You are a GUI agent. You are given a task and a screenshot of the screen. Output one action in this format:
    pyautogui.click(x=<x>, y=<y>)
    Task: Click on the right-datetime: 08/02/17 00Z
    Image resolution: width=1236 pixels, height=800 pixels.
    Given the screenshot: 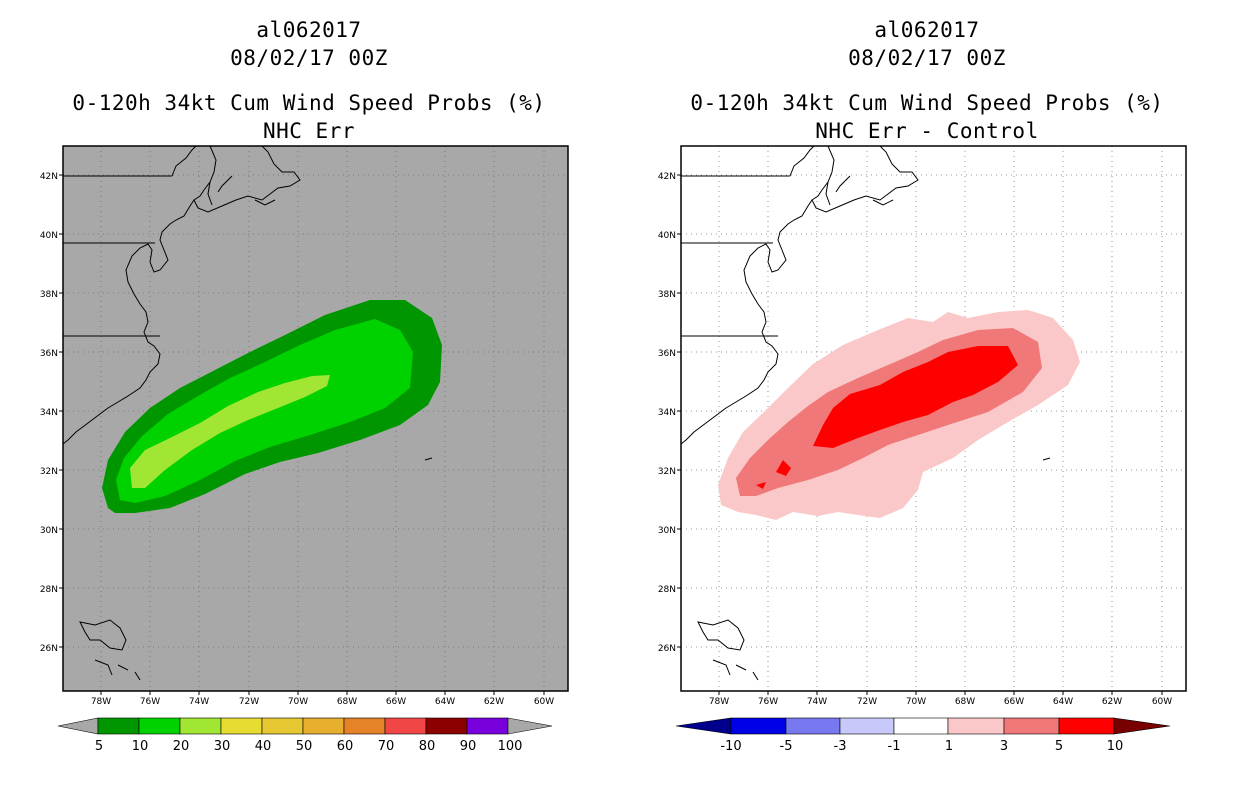 What is the action you would take?
    pyautogui.click(x=927, y=58)
    